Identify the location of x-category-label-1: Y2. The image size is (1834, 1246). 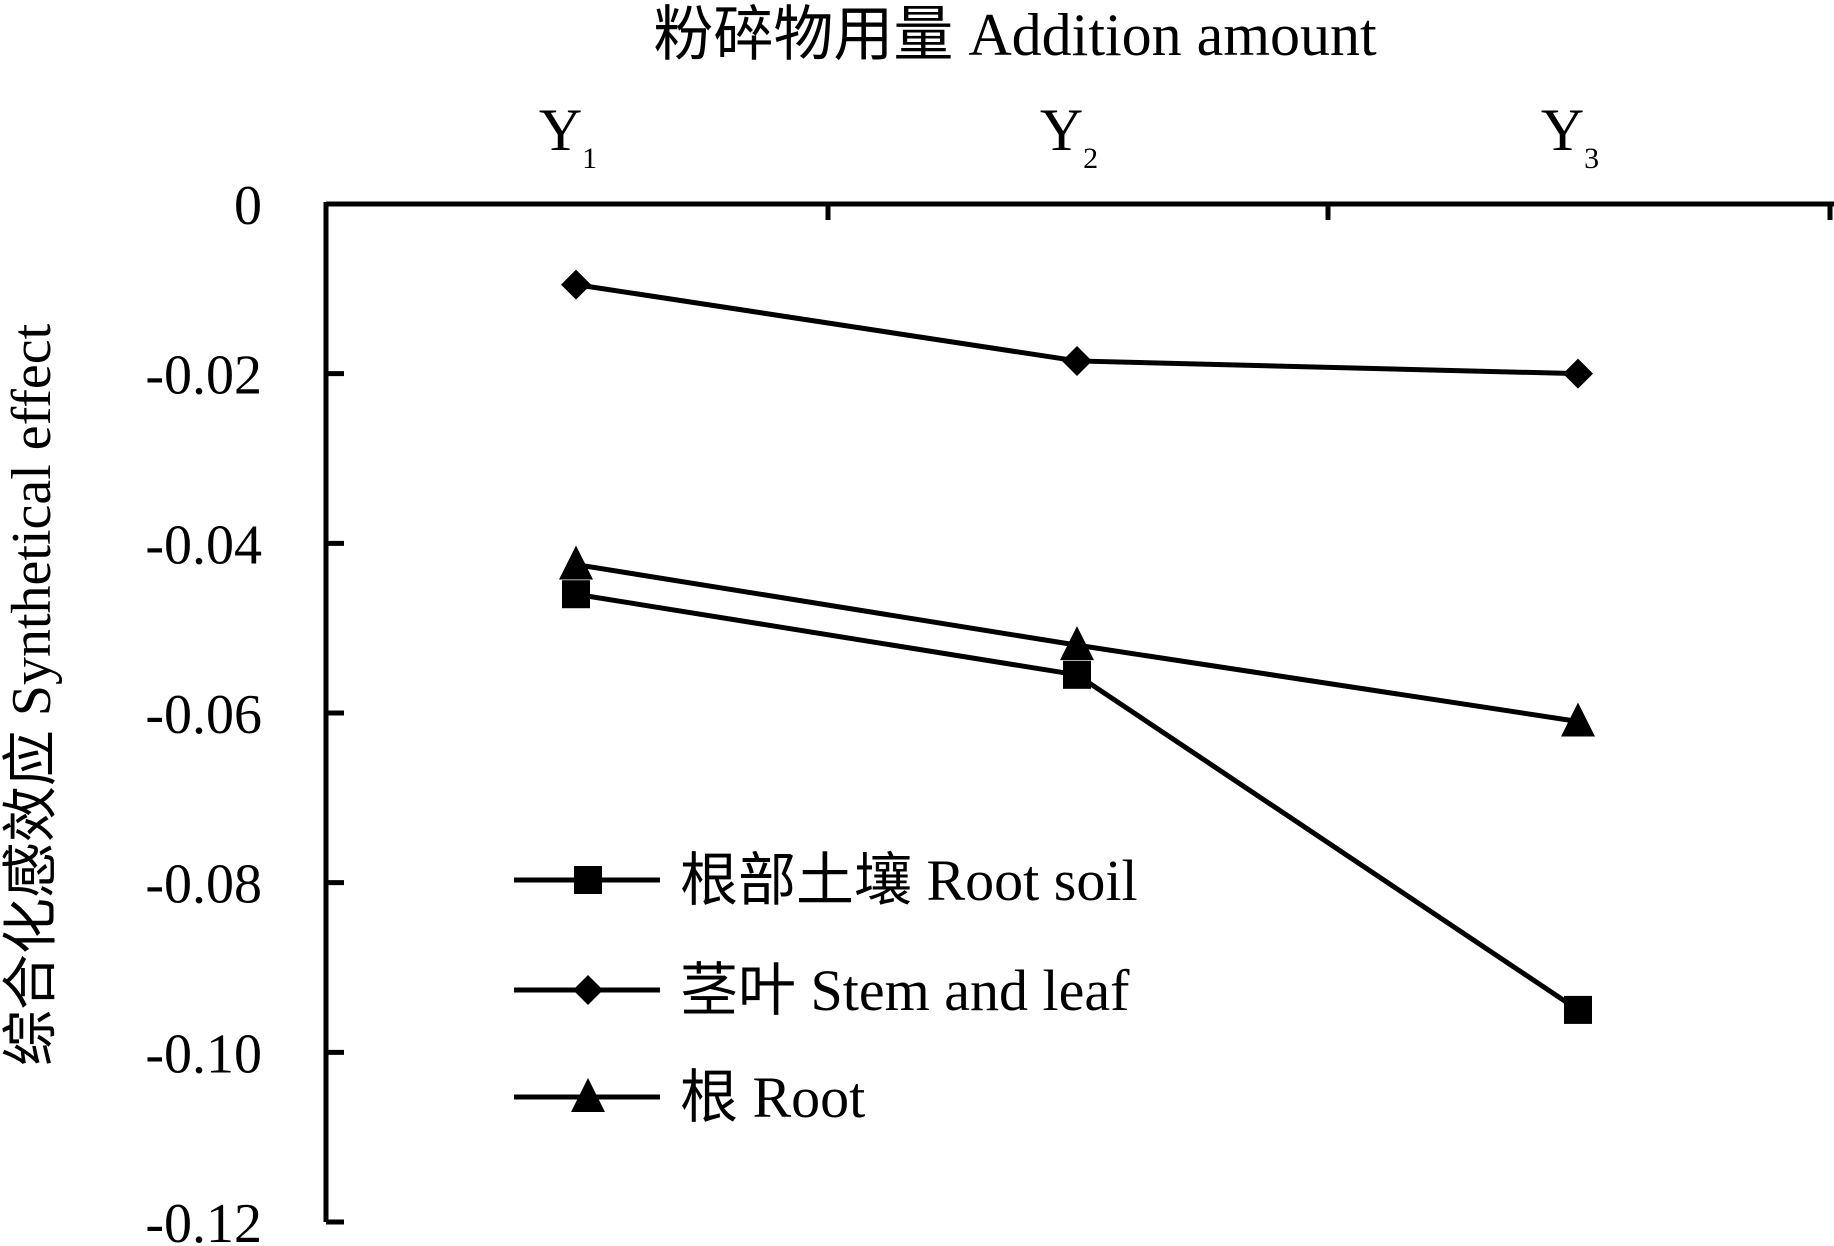
(1069, 136).